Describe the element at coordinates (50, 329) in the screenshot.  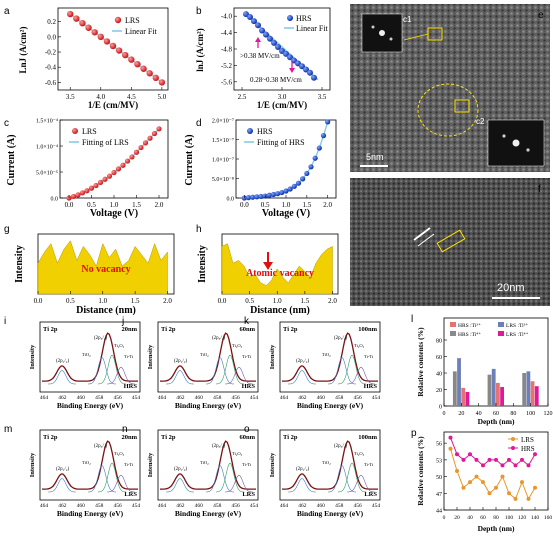
I see `xps-title-i: Ti 2p` at that location.